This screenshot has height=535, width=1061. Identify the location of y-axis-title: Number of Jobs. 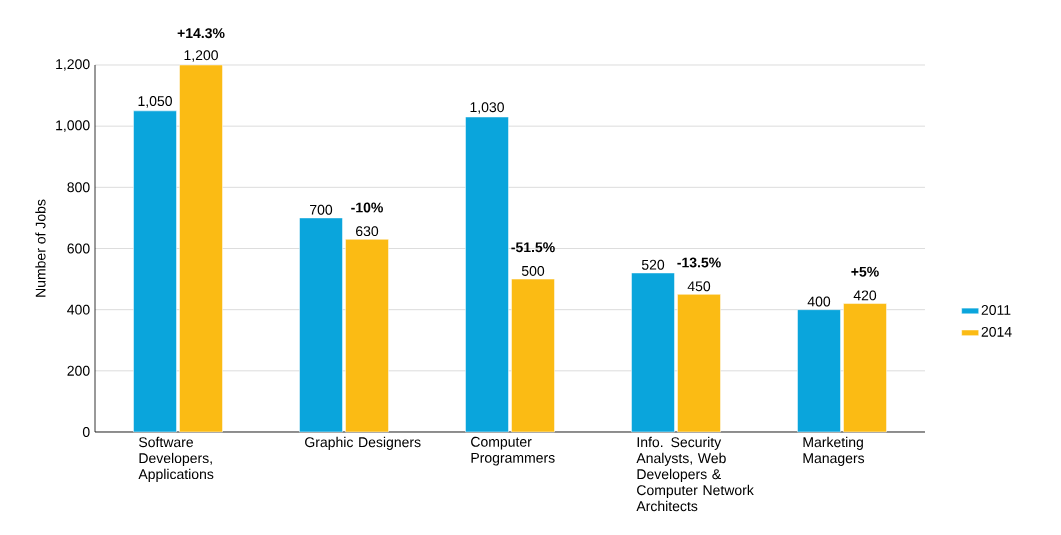
(40, 248).